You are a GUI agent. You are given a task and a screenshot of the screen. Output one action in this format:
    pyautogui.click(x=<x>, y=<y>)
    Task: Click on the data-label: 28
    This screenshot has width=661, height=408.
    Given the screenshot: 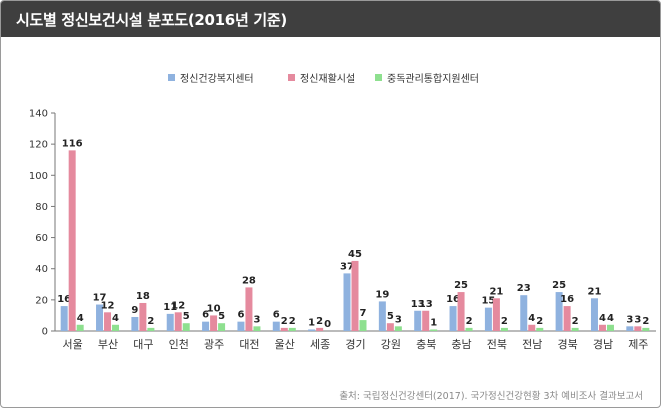 What is the action you would take?
    pyautogui.click(x=249, y=280)
    